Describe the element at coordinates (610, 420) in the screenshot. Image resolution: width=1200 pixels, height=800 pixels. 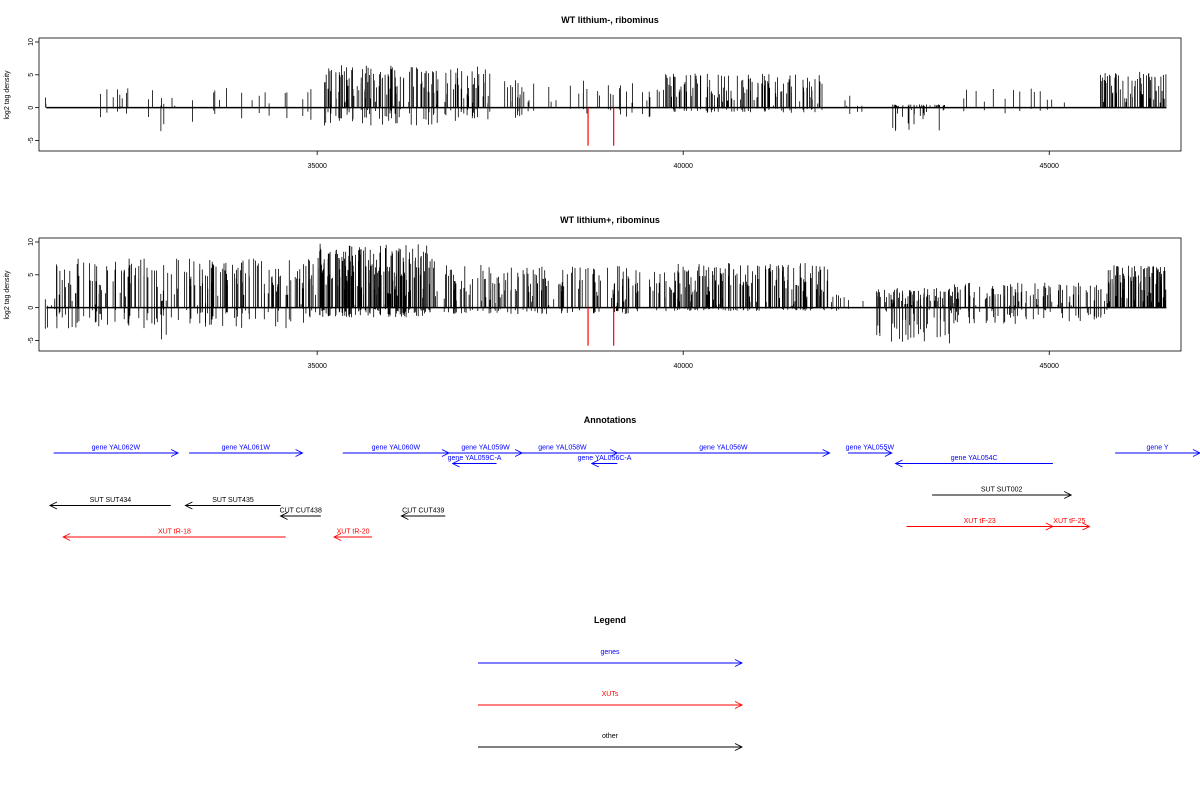
I see `annotations-title: Annotations` at that location.